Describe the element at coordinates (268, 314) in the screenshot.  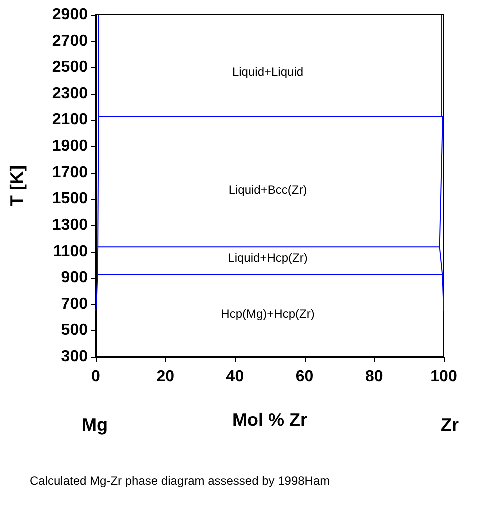
I see `annotation: Hcp(Mg)+Hcp(Zr)` at that location.